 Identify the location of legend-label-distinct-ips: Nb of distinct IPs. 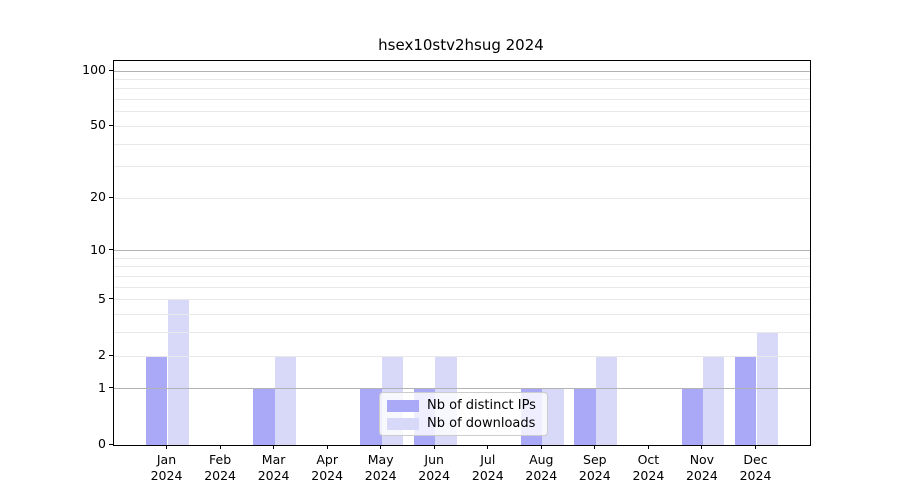
(481, 405).